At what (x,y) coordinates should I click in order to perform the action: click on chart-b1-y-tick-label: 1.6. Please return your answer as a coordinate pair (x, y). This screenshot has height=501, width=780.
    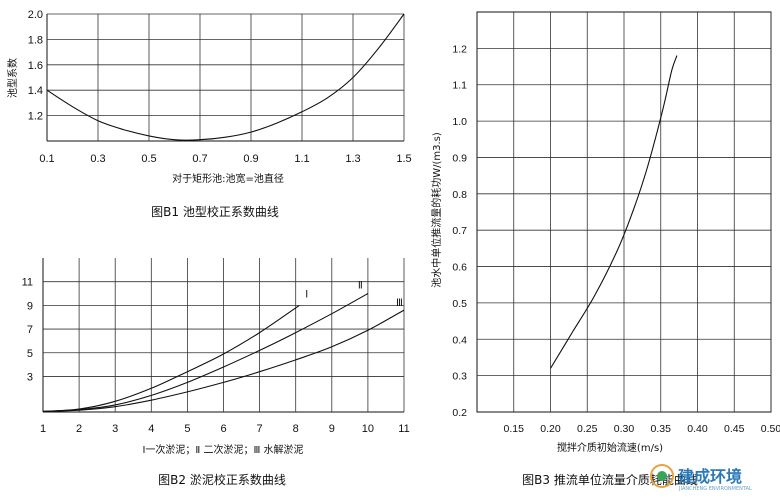
    Looking at the image, I should click on (35, 66).